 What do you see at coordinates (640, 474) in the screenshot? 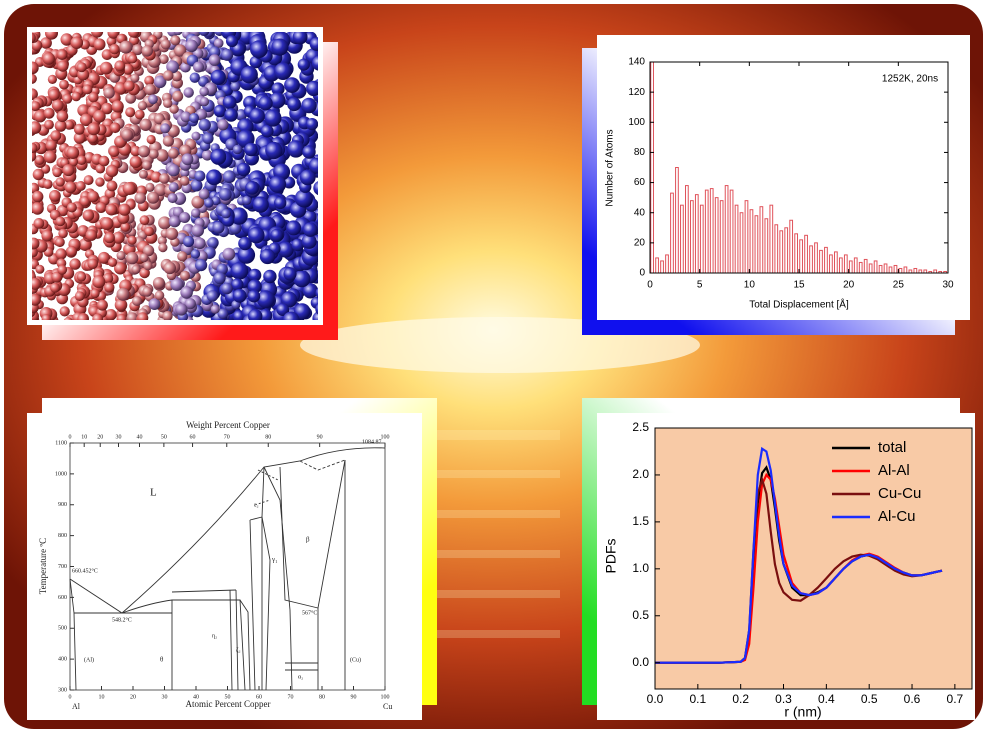
I see `y-tick-label: 2.0` at bounding box center [640, 474].